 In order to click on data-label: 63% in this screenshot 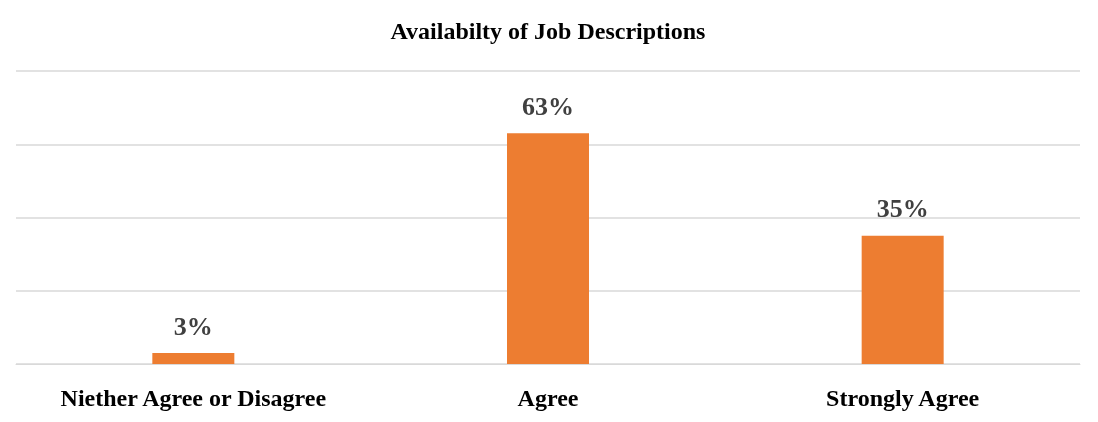, I will do `click(548, 106)`.